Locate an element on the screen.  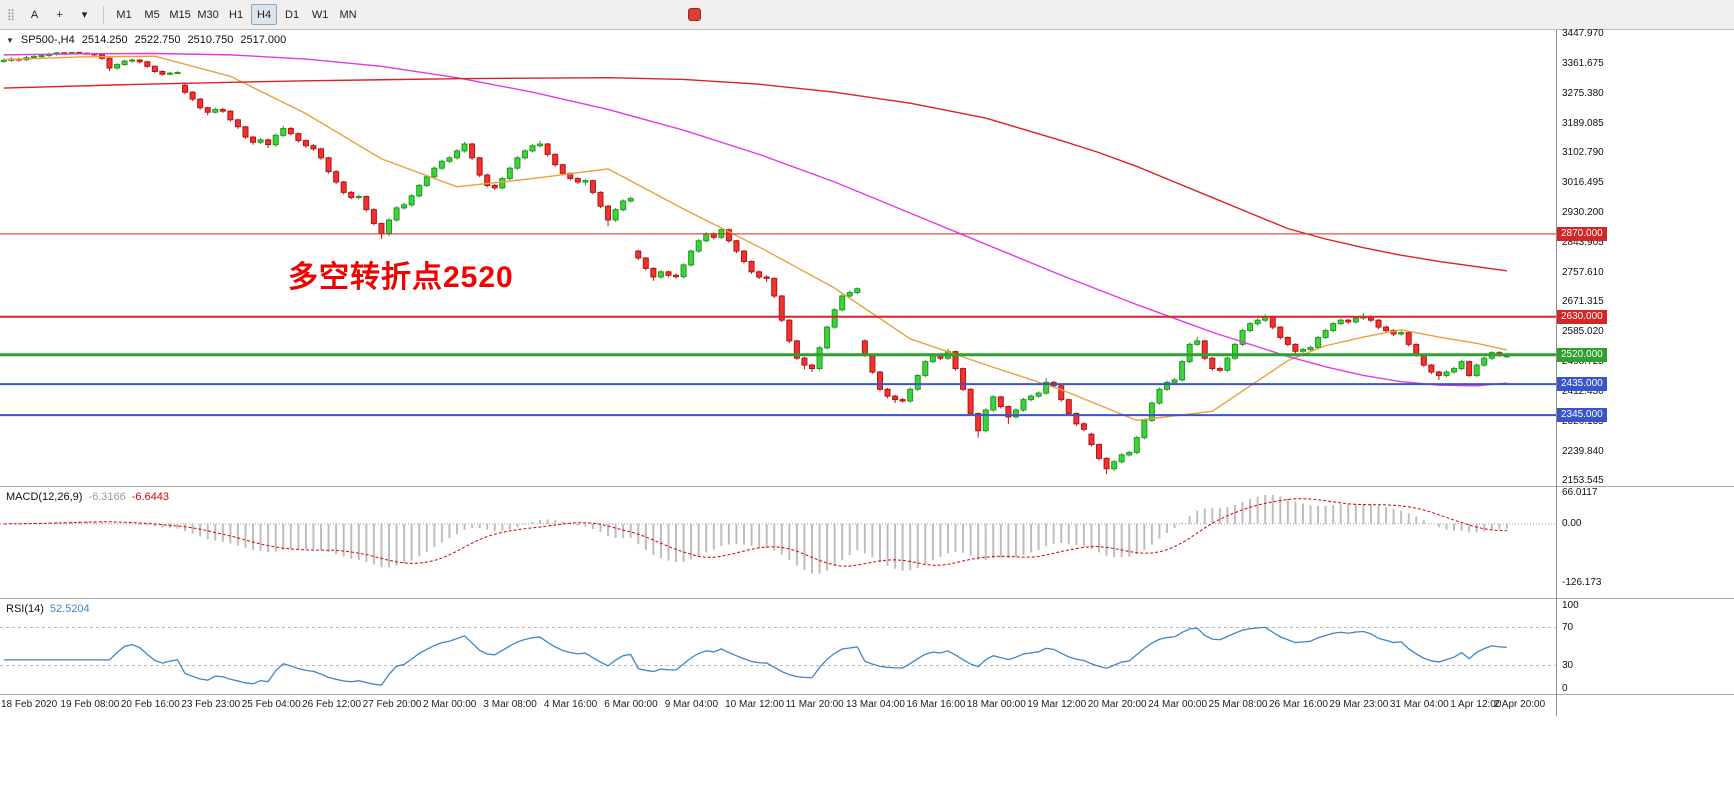
timeframe-mn: MN is located at coordinates (348, 14).